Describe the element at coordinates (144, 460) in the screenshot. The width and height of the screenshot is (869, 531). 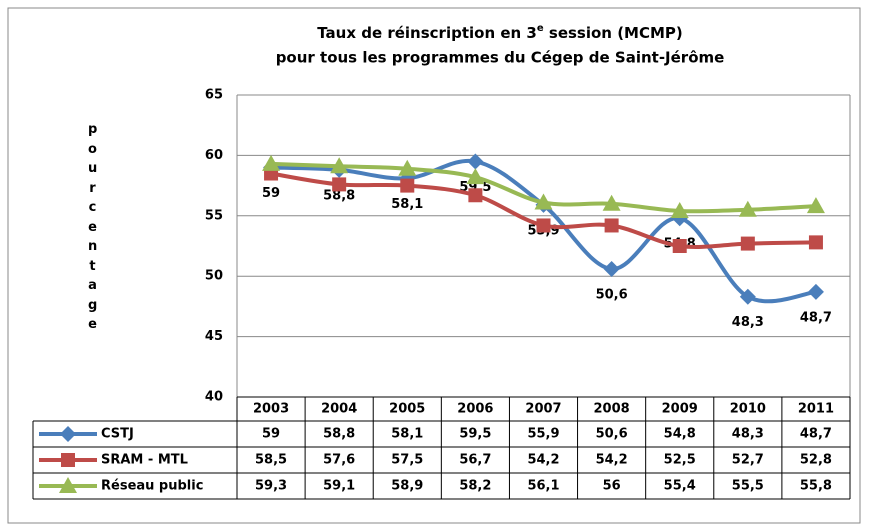
I see `legend-label: SRAM - MTL` at that location.